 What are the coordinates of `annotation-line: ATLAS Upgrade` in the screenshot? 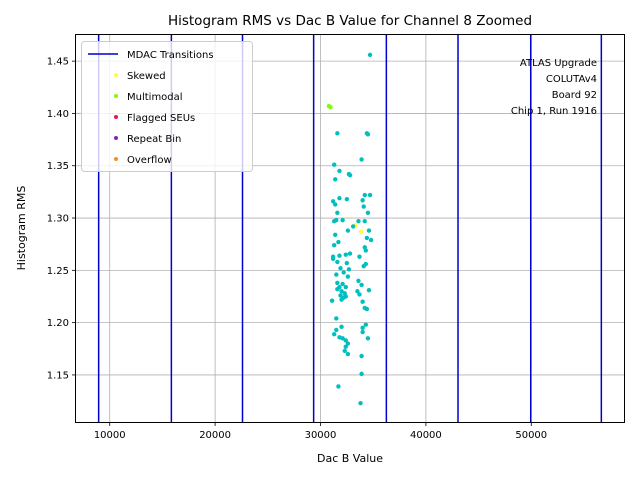 It's located at (558, 63).